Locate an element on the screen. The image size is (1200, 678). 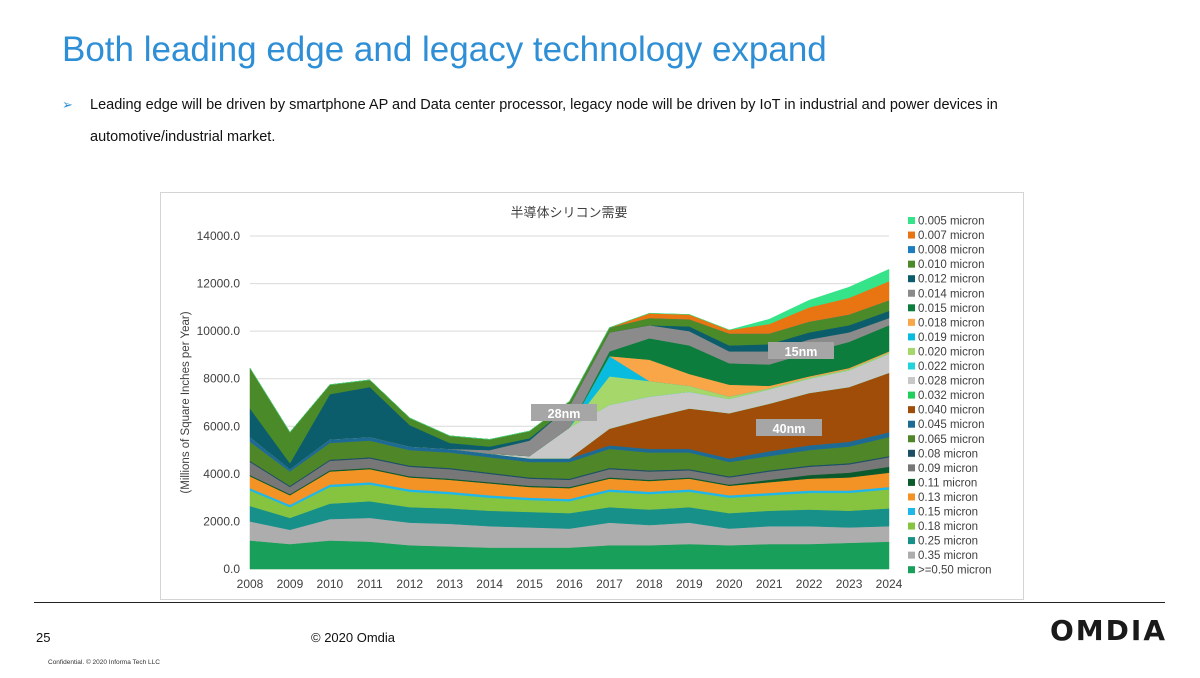
legend-entry: 0.014 micron is located at coordinates (951, 294).